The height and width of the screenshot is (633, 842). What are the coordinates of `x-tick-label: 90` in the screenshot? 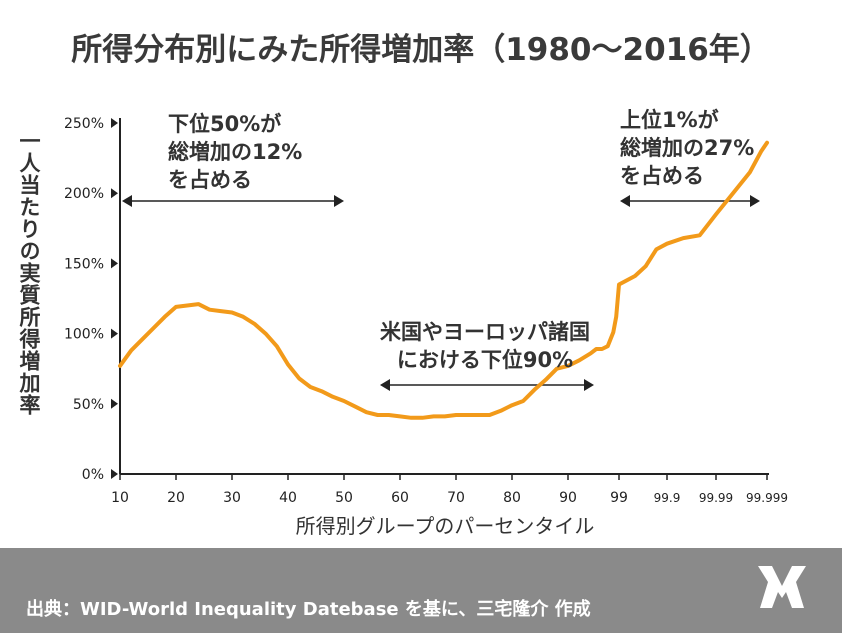 It's located at (568, 498).